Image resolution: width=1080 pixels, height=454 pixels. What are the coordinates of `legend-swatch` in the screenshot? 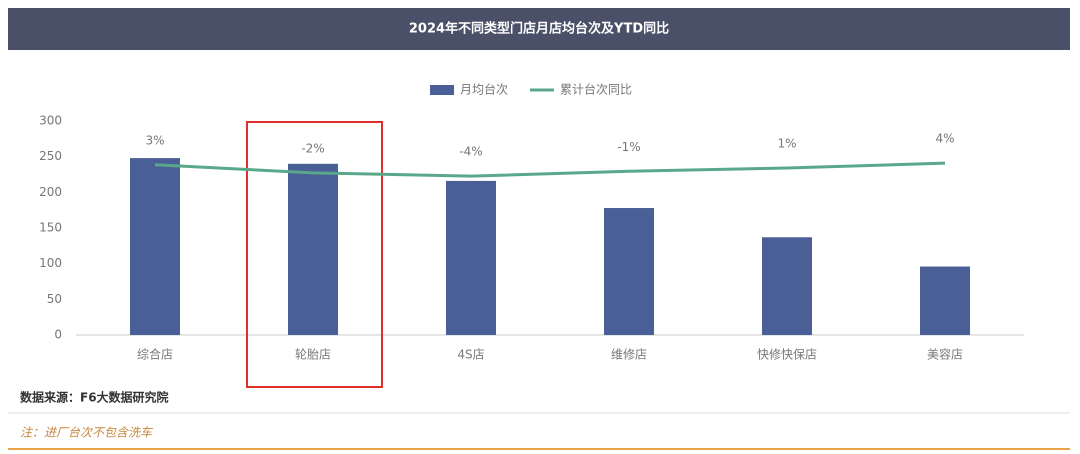 It's located at (442, 90).